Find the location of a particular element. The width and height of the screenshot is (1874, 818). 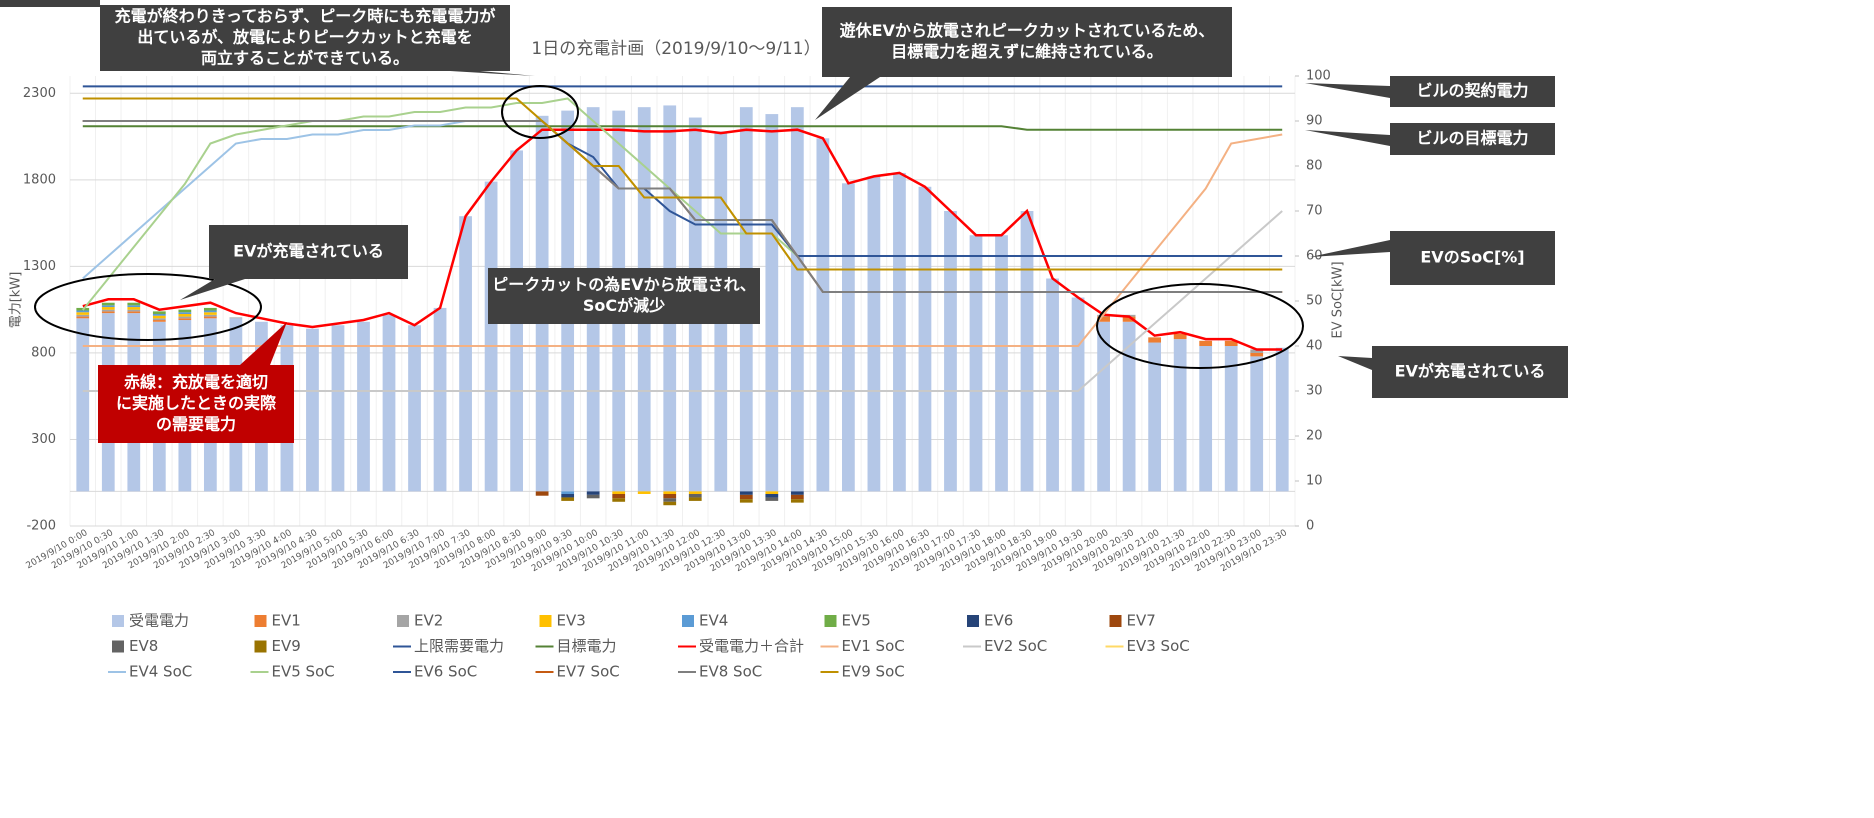

y-tick-label: 800 is located at coordinates (43, 352).